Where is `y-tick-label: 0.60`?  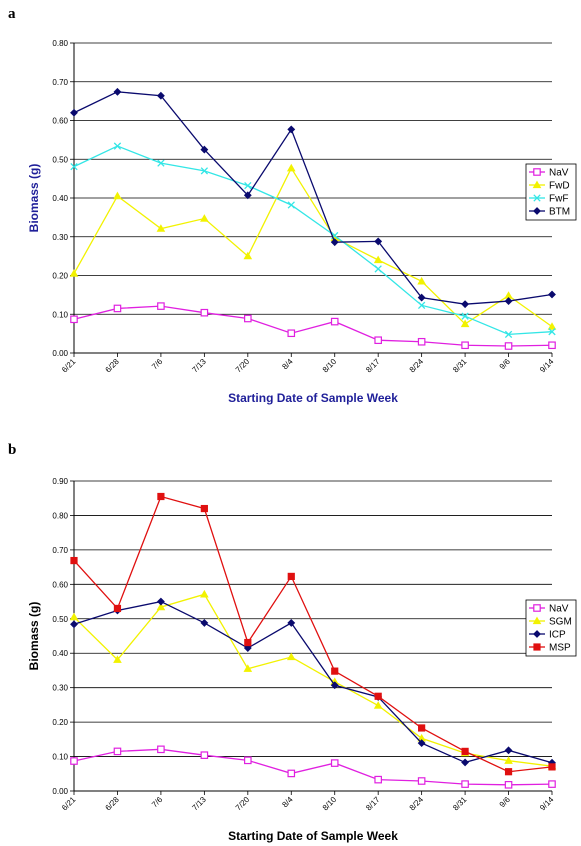
y-tick-label: 0.60 is located at coordinates (60, 121).